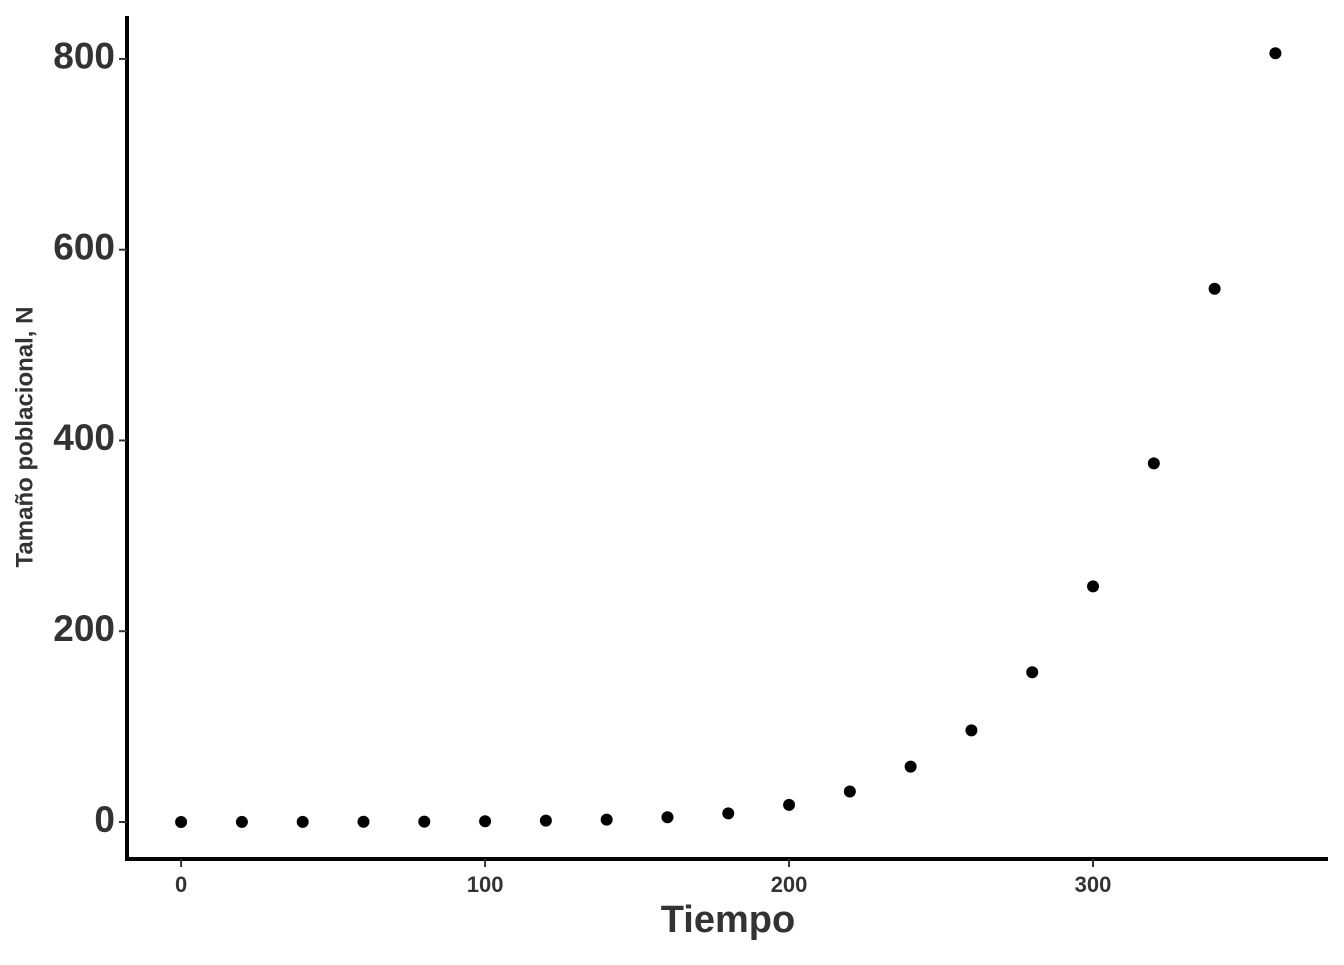 This screenshot has width=1344, height=965. I want to click on x-axis-title: Tiempo, so click(728, 920).